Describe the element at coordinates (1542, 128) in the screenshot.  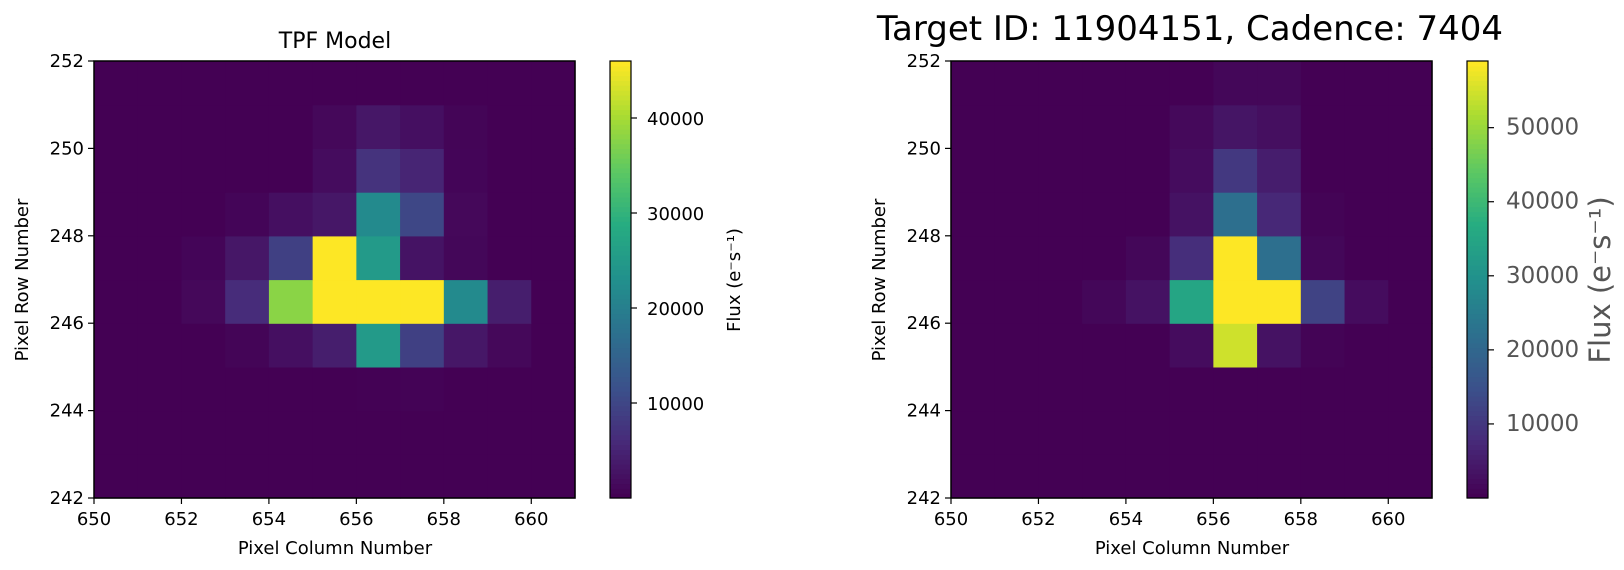
I see `colorbar-tick-label: 50000` at that location.